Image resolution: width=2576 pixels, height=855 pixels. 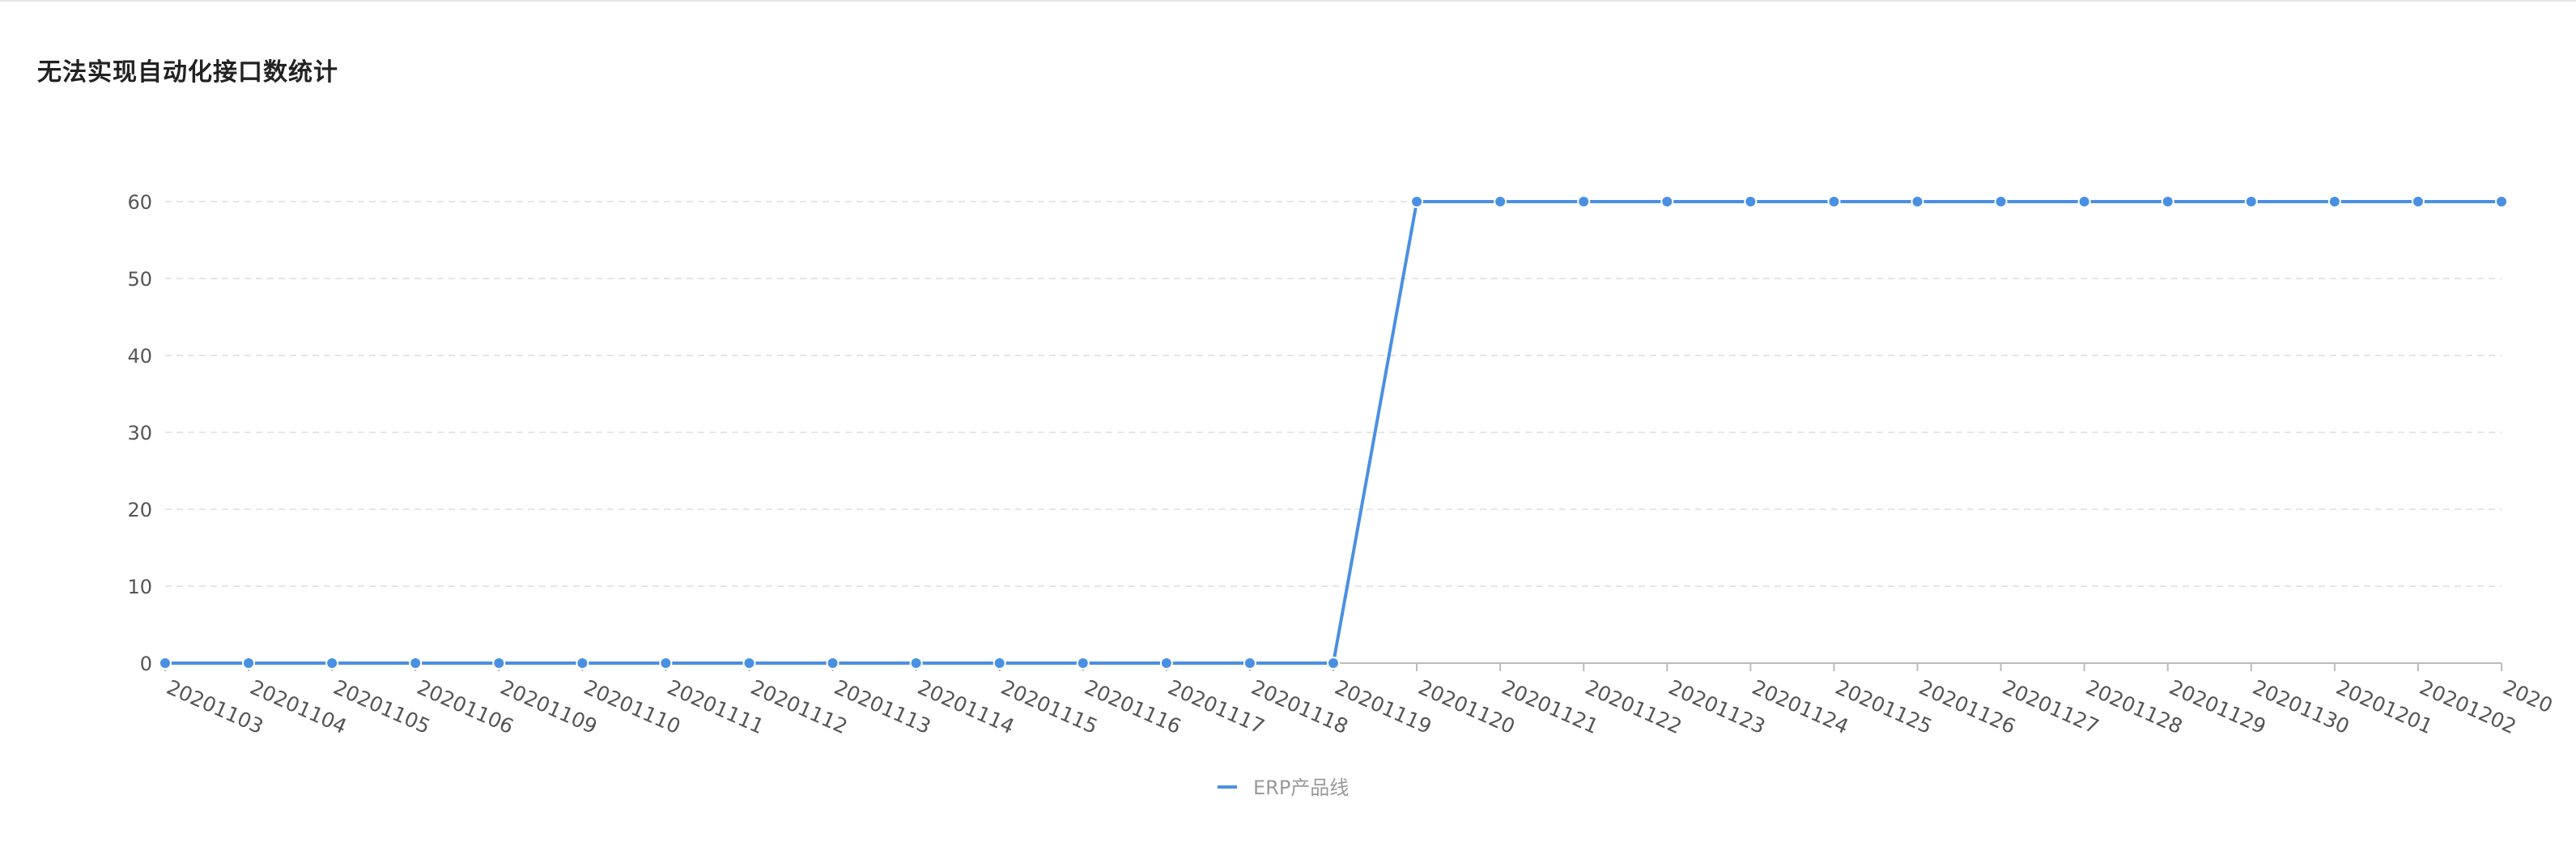 I want to click on y-tick-label: 20, so click(x=139, y=510).